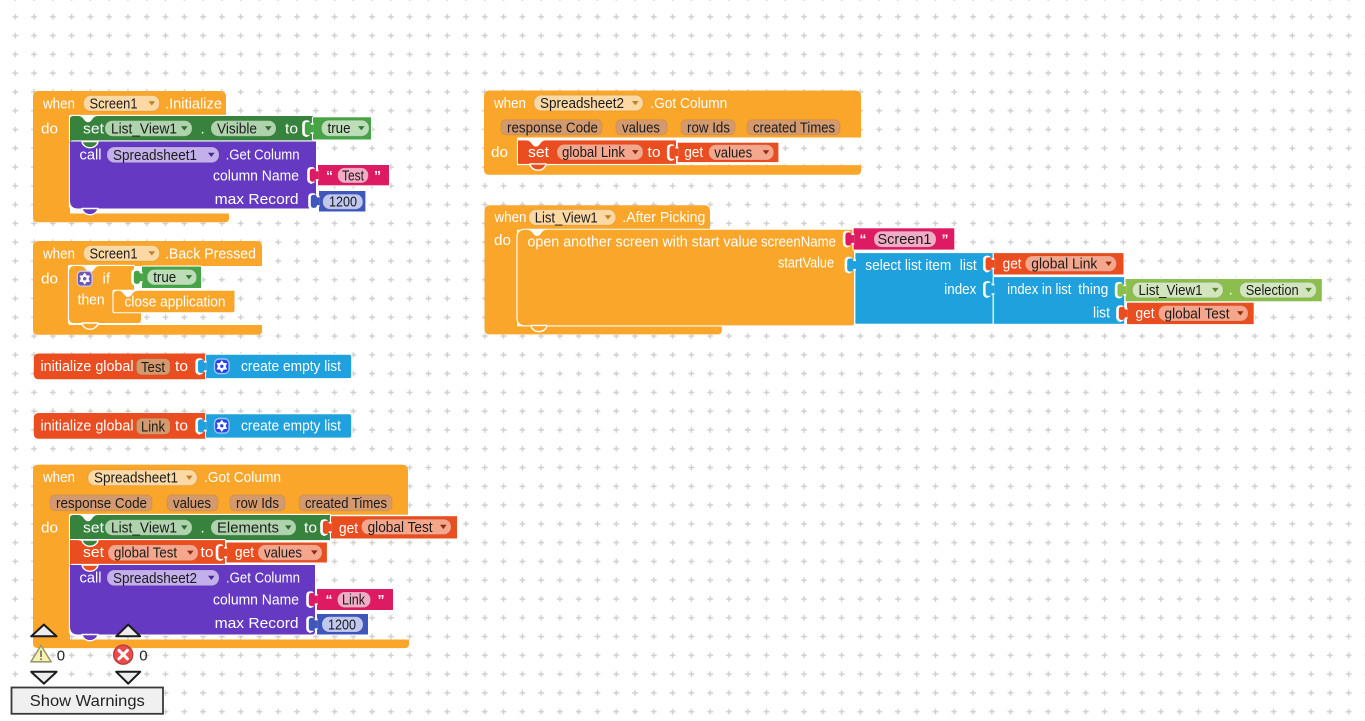 Image resolution: width=1365 pixels, height=721 pixels. I want to click on svg-text: select list item, so click(908, 265).